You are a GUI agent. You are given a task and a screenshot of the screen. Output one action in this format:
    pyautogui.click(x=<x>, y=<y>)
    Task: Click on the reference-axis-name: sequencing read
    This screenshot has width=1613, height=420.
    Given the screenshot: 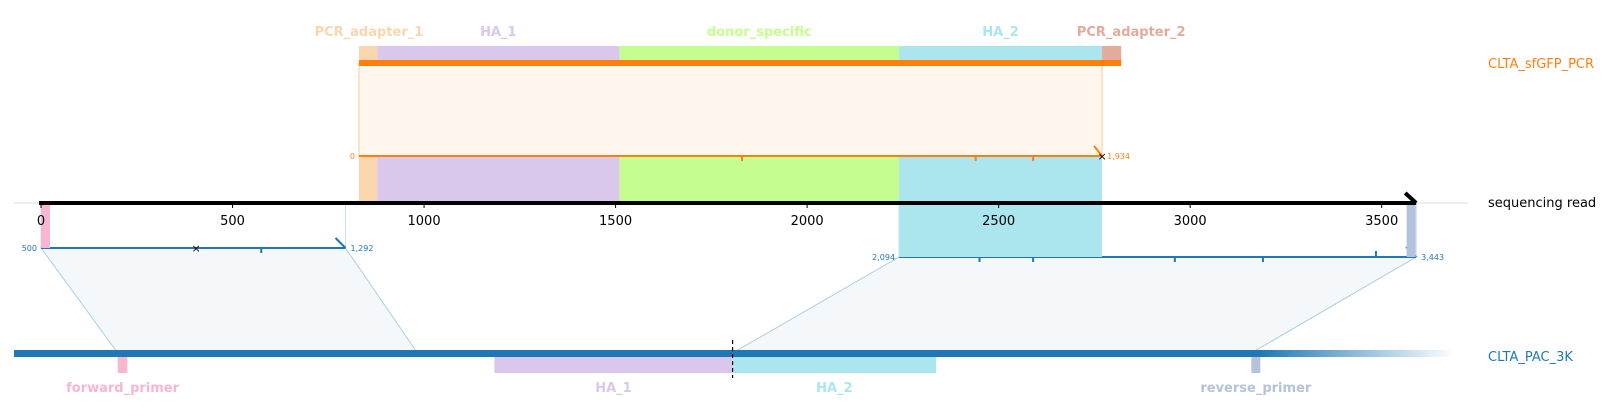 What is the action you would take?
    pyautogui.click(x=1542, y=203)
    